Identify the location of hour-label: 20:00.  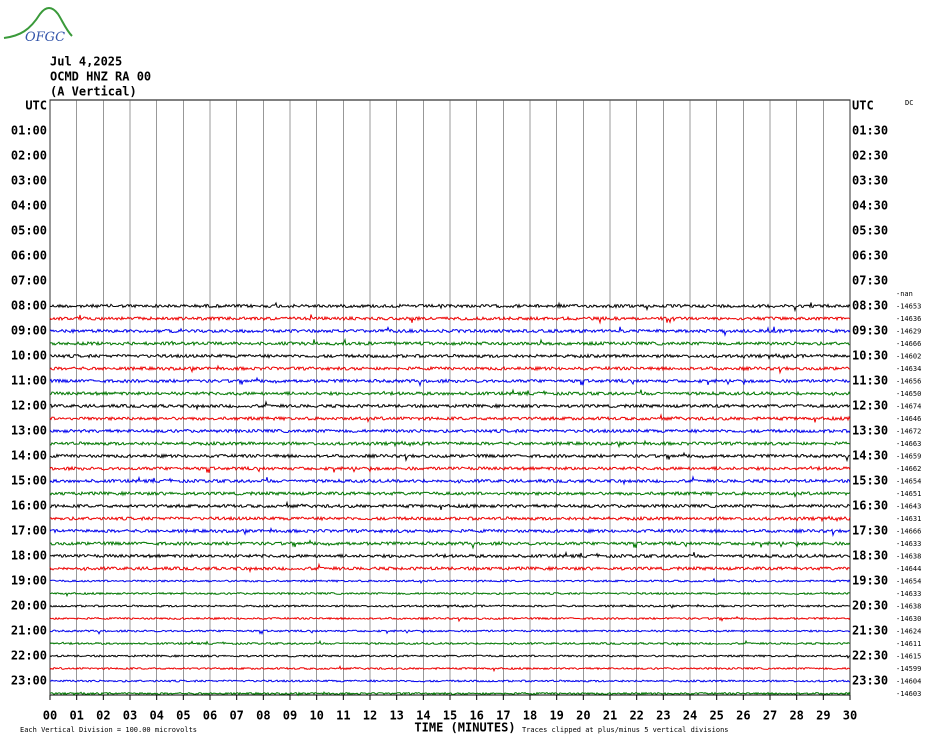
(29, 606).